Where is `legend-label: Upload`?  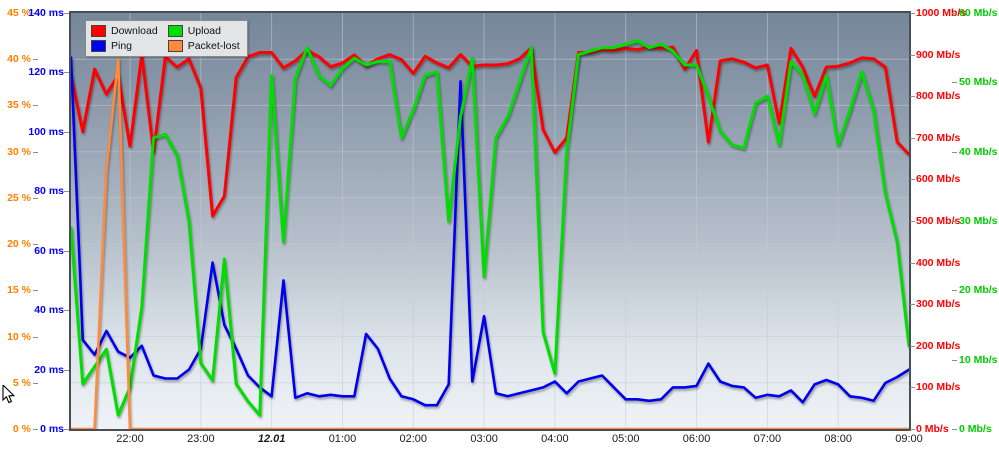
legend-label: Upload is located at coordinates (204, 31).